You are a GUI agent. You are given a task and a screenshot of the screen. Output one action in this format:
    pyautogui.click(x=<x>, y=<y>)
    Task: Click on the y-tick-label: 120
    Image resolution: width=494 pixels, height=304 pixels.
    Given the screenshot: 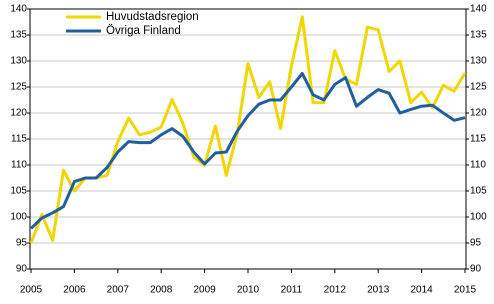 What is the action you would take?
    pyautogui.click(x=18, y=113)
    